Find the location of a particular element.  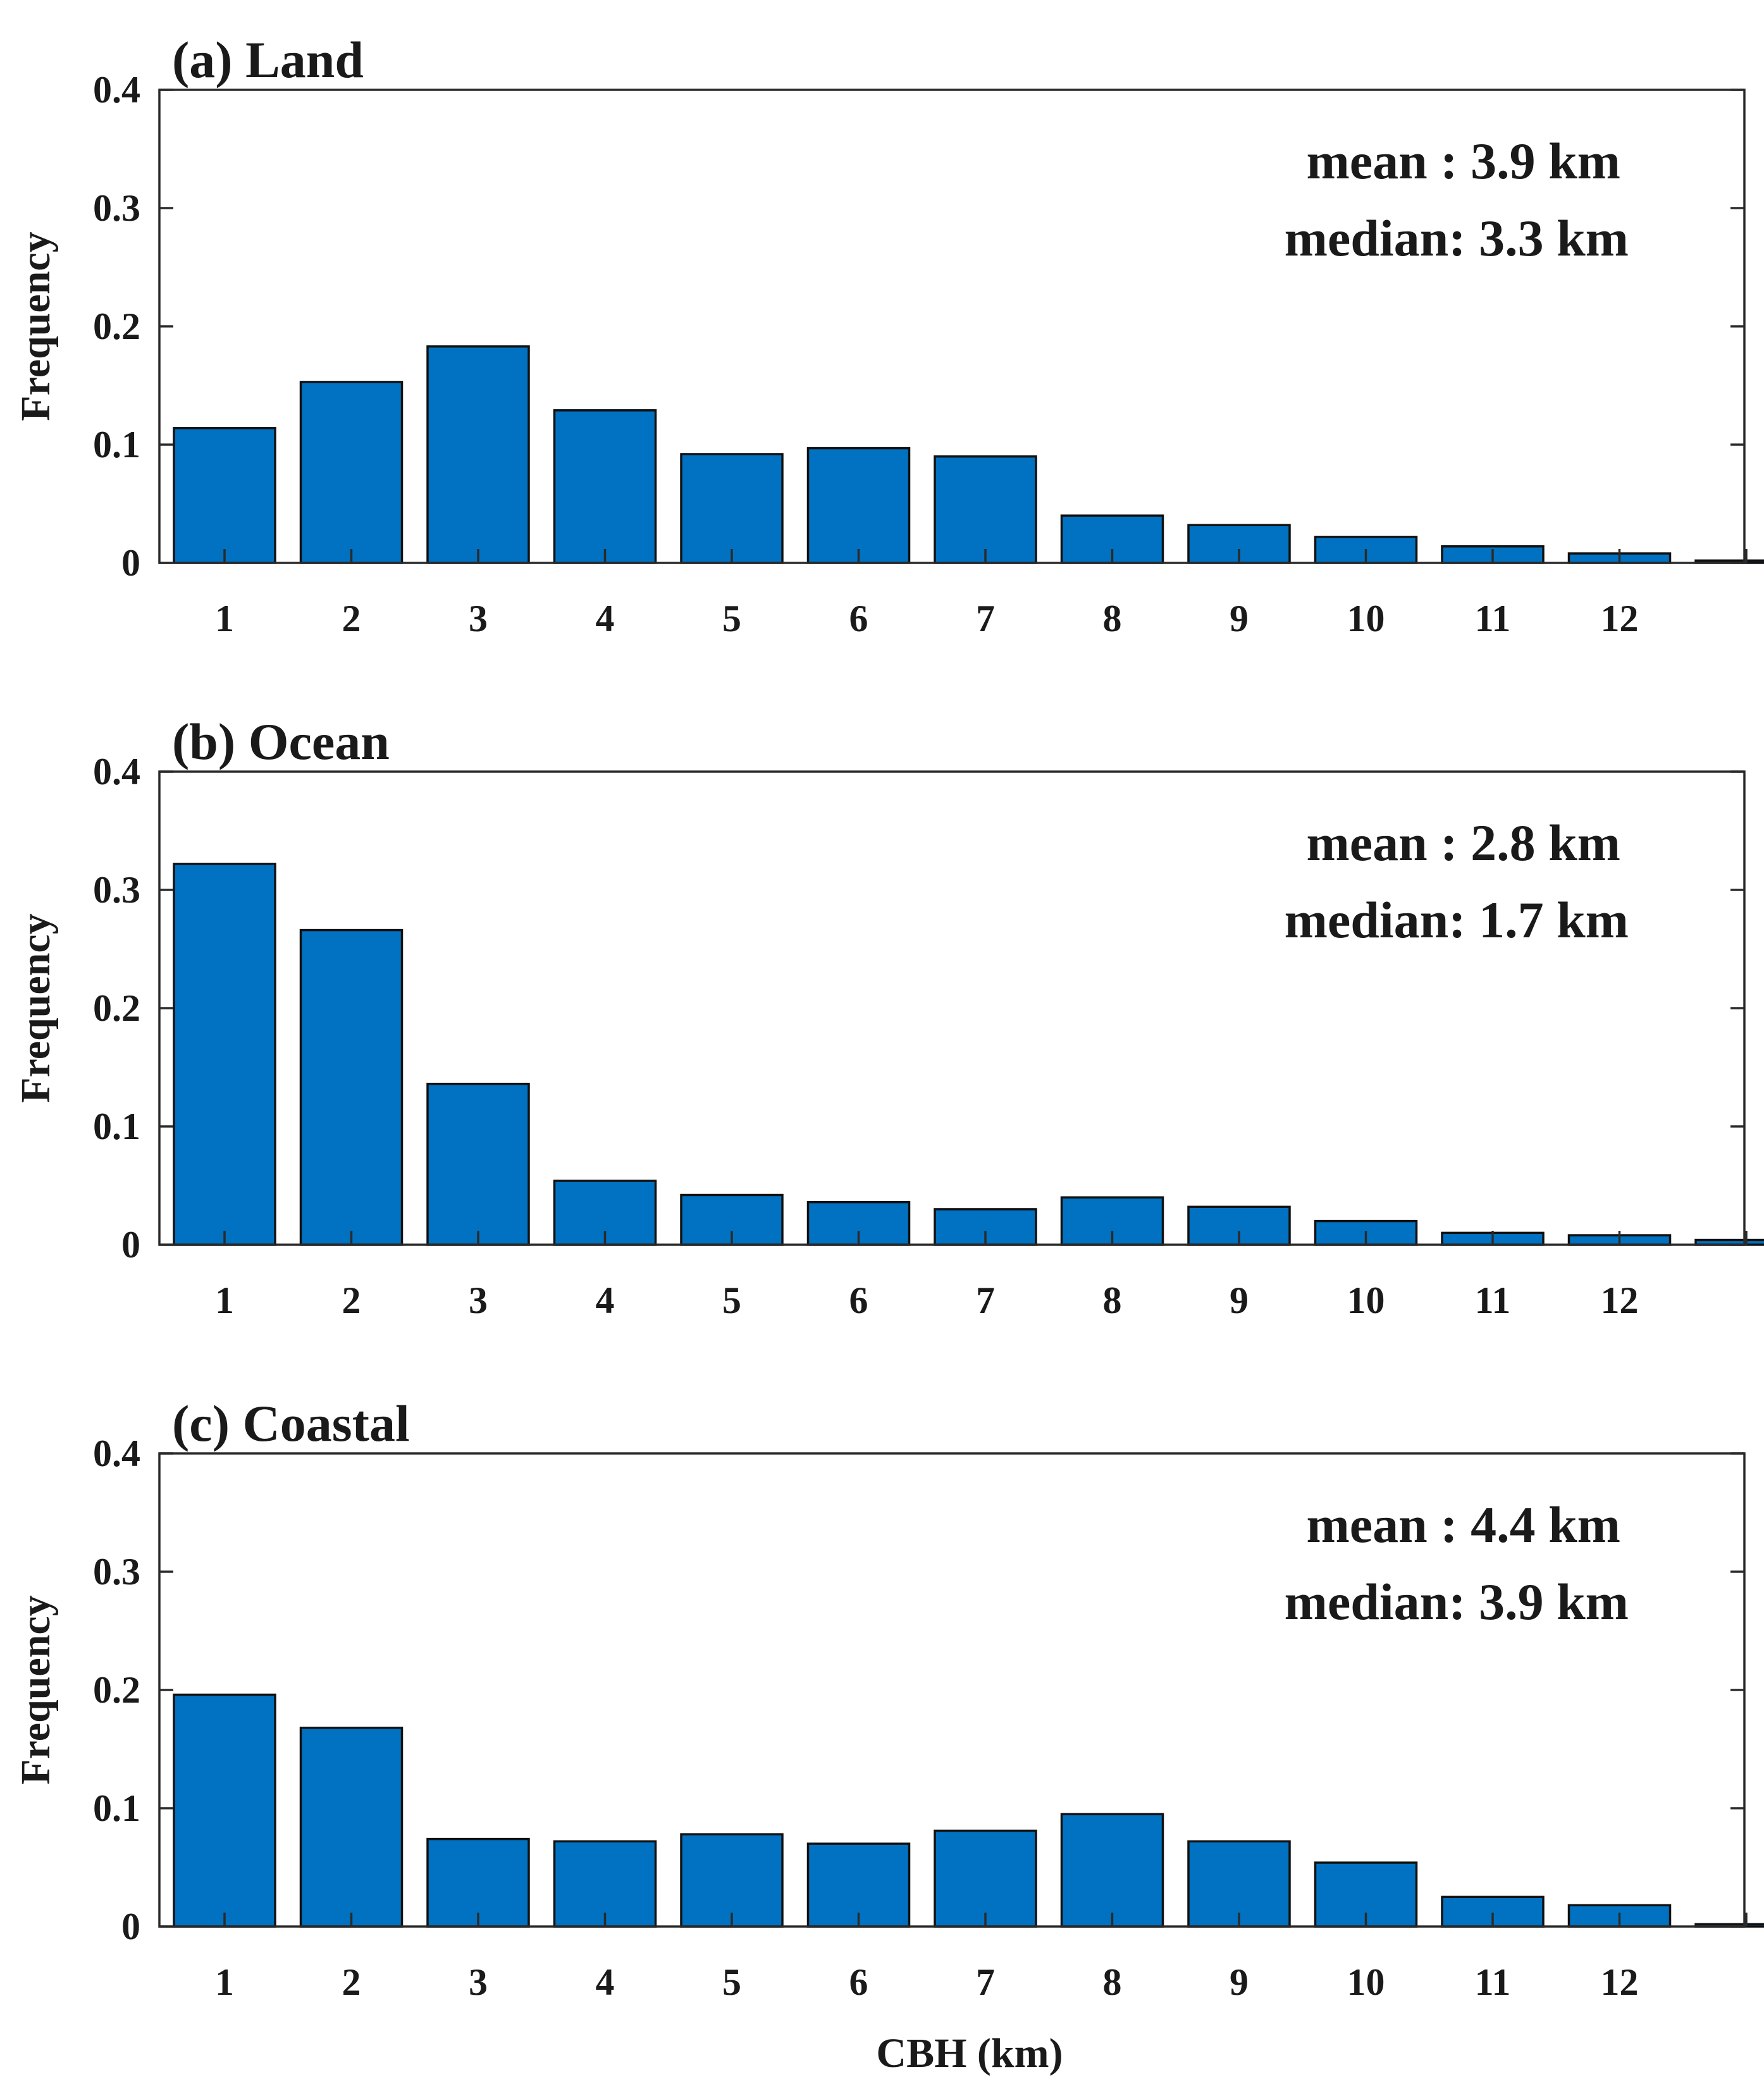

mean-annotation: mean : 3.9 km is located at coordinates (1463, 161).